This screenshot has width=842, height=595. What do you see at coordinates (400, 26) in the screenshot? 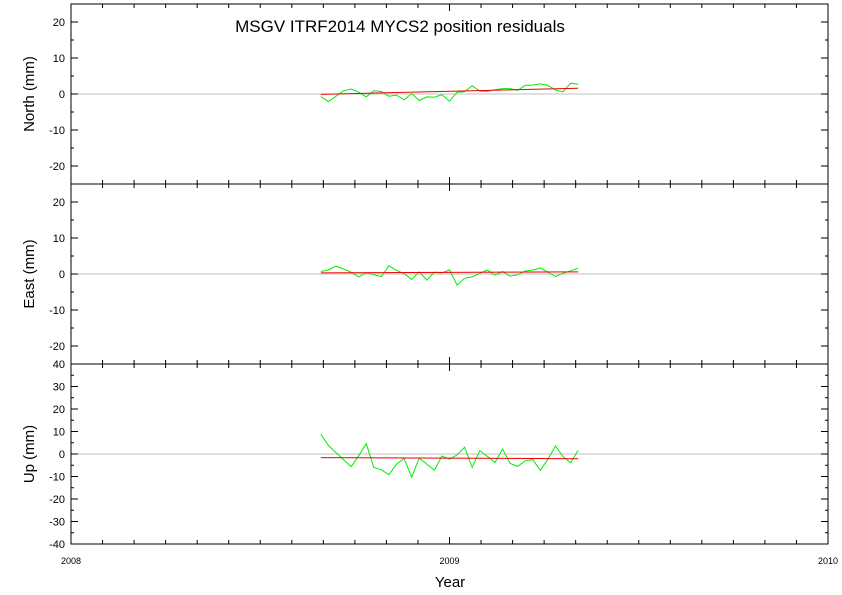
I see `chart-title: MSGV ITRF2014 MYCS2 position residuals` at bounding box center [400, 26].